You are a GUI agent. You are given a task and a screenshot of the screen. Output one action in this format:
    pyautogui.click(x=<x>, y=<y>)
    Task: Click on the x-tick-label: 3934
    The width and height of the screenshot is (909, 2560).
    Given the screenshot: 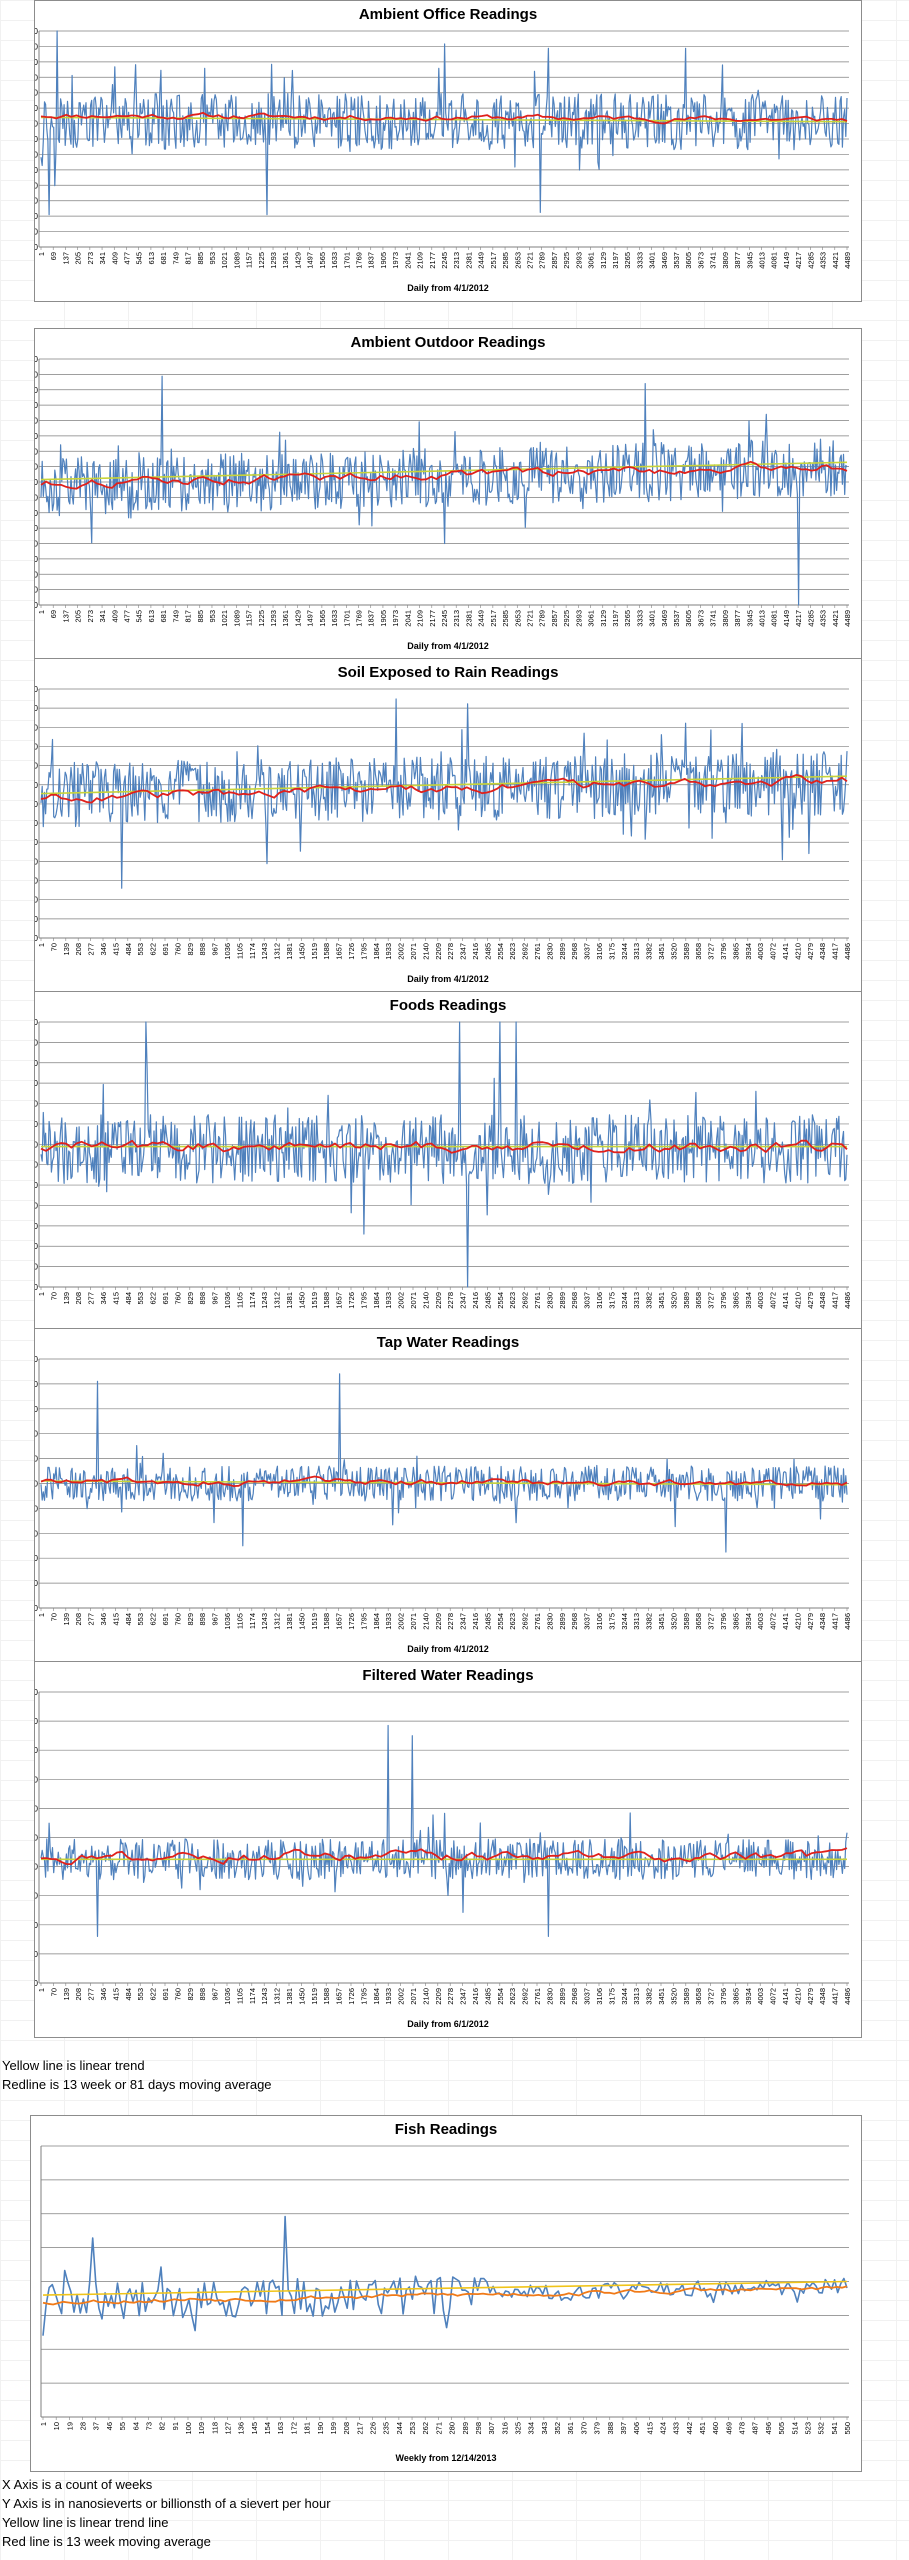 What is the action you would take?
    pyautogui.click(x=748, y=1996)
    